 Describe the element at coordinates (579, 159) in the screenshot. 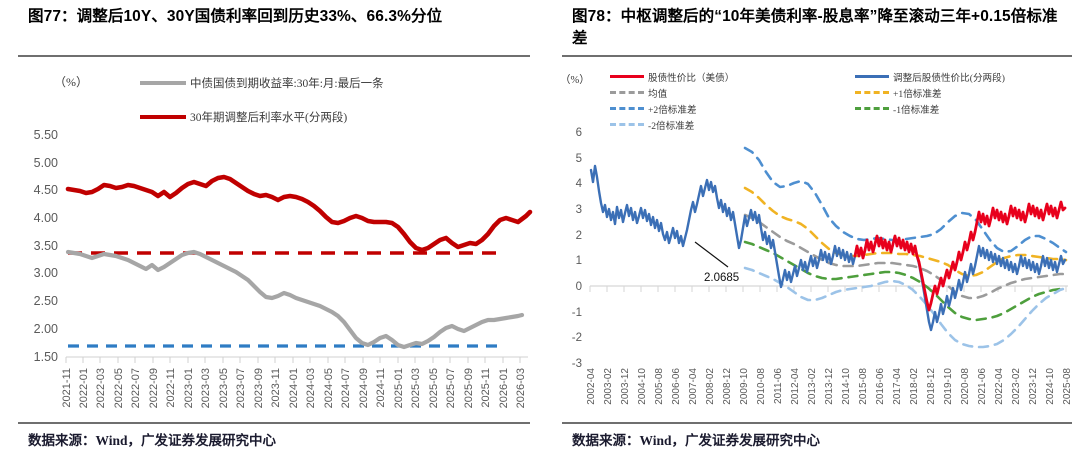

I see `svg-text: 5` at that location.